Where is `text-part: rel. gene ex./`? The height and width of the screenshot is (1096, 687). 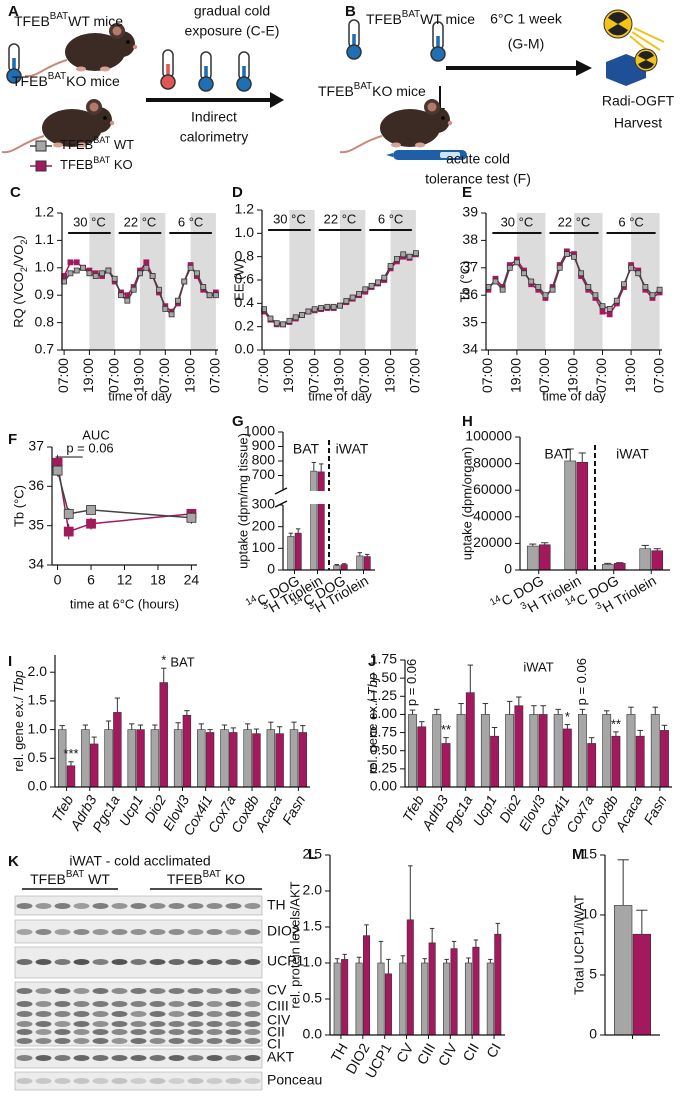 text-part: rel. gene ex./ is located at coordinates (18, 732).